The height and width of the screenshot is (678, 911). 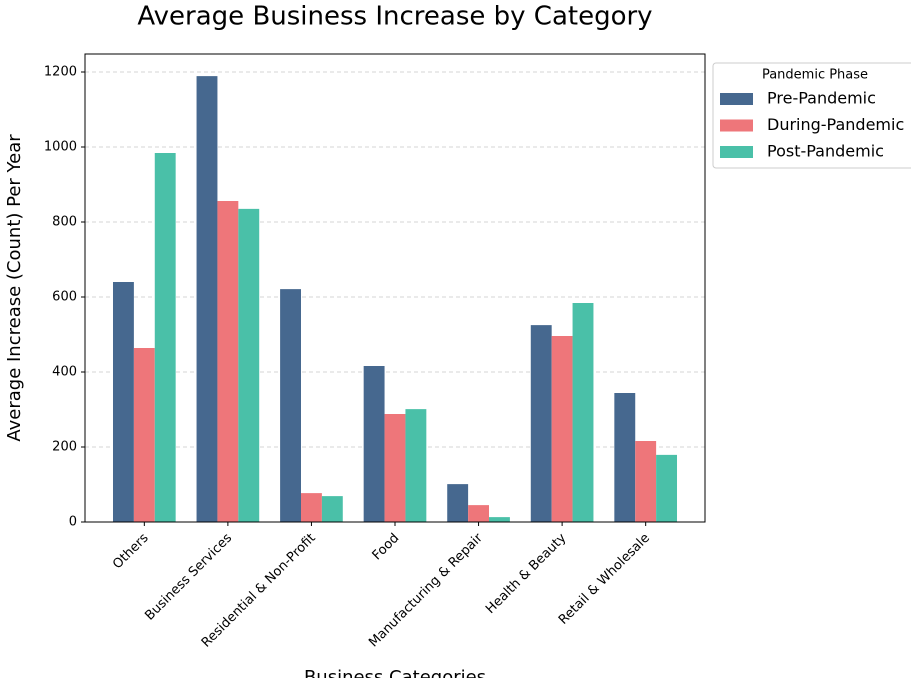 What do you see at coordinates (64, 447) in the screenshot?
I see `y-tick-label: 200` at bounding box center [64, 447].